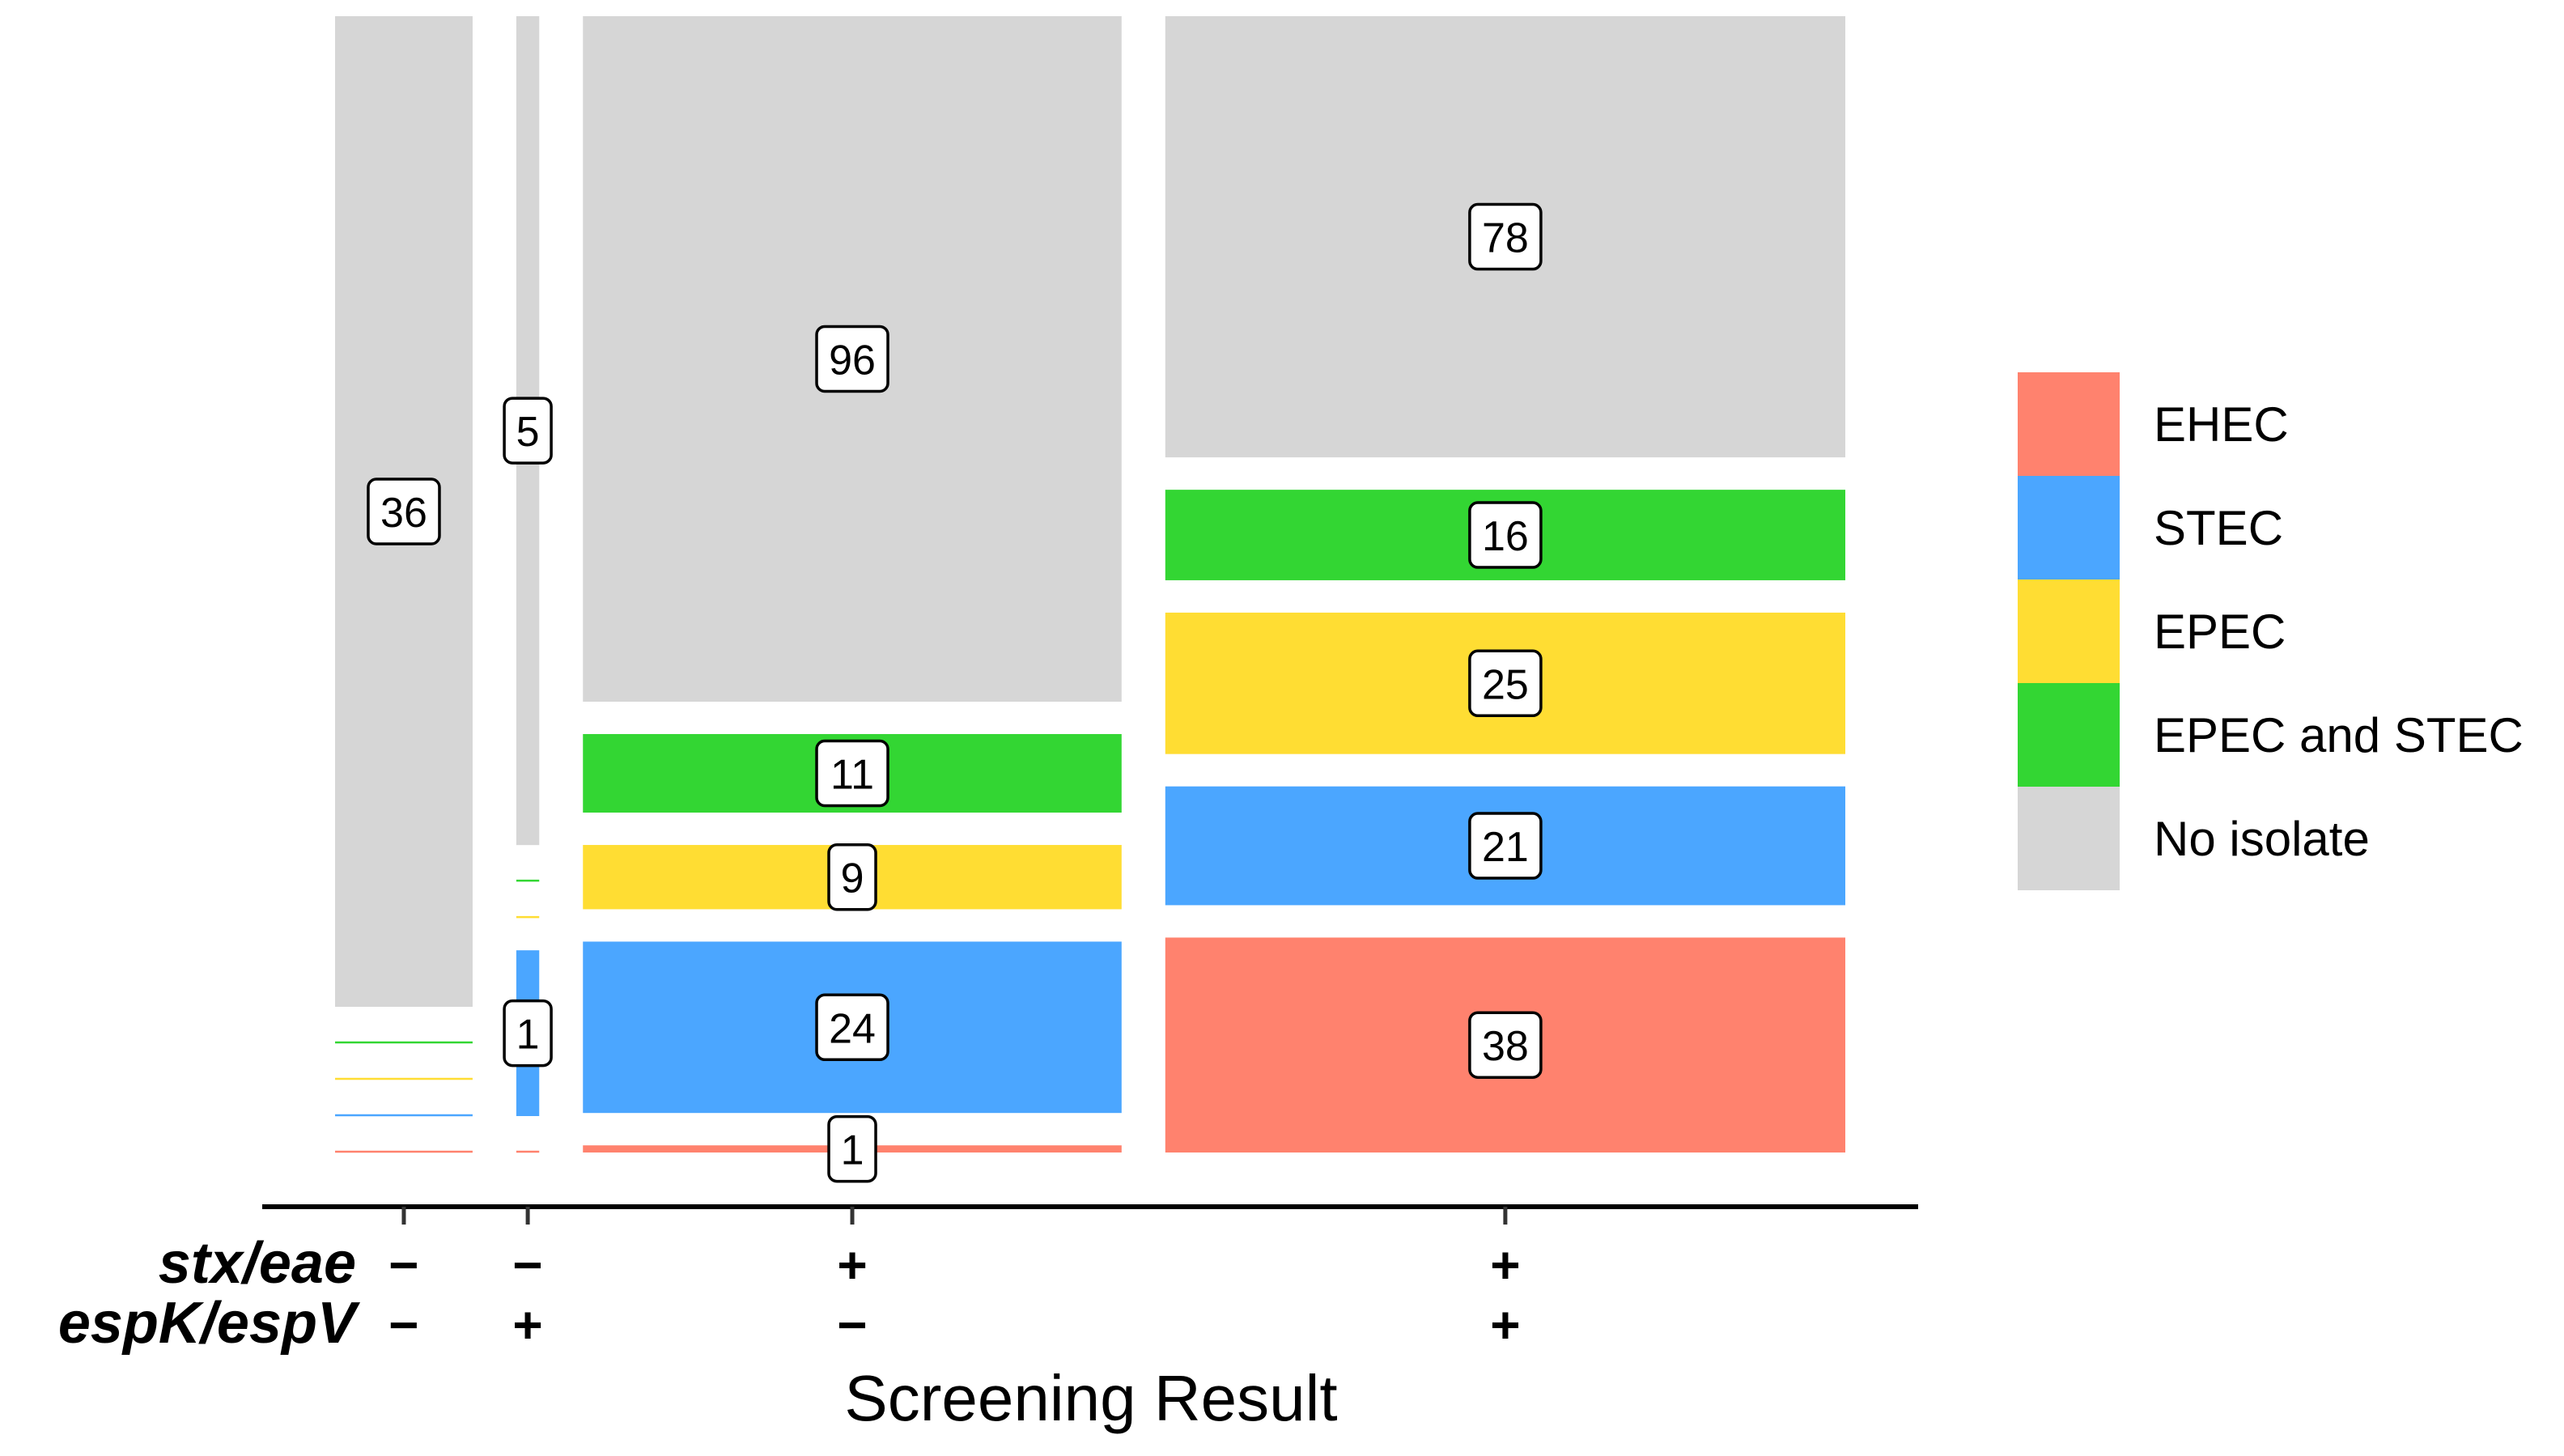 The image size is (2564, 1456). What do you see at coordinates (2262, 839) in the screenshot?
I see `legend-label: No isolate` at bounding box center [2262, 839].